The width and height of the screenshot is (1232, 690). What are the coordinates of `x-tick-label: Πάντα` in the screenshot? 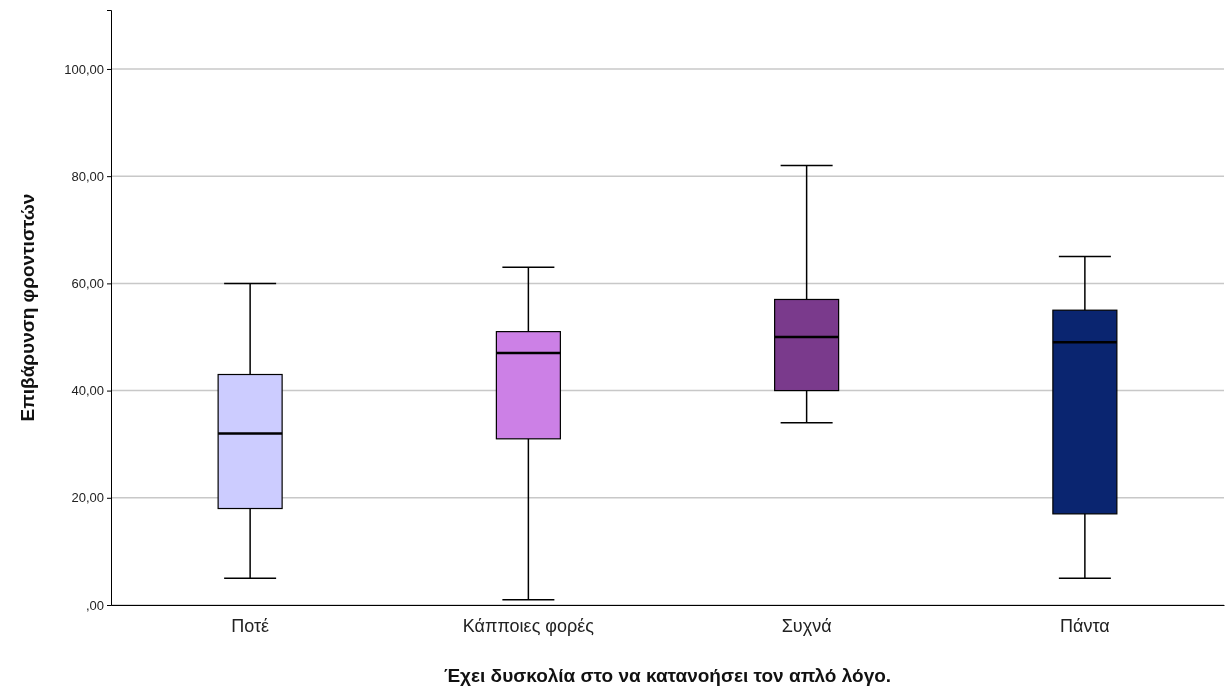 It's located at (1085, 625).